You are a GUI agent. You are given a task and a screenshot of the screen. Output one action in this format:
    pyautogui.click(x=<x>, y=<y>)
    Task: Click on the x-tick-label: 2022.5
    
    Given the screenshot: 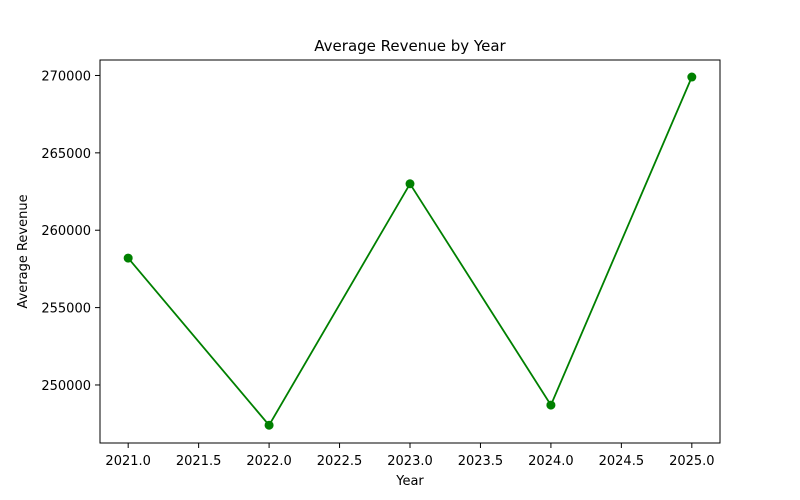 What is the action you would take?
    pyautogui.click(x=340, y=461)
    